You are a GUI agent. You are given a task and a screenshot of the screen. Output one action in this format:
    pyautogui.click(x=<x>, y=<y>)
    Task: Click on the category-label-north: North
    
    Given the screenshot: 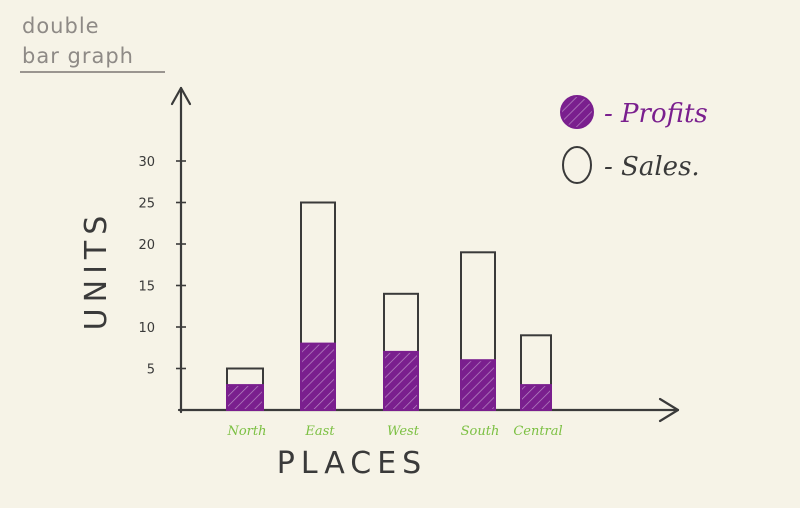 What is the action you would take?
    pyautogui.click(x=246, y=431)
    